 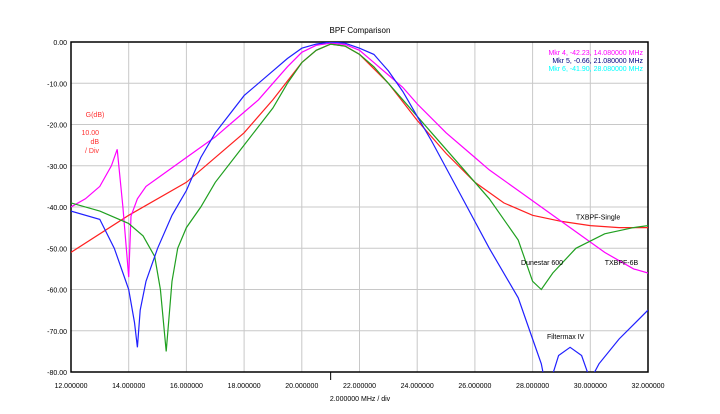 I want to click on y-tick-label: -30.00, so click(x=57, y=167).